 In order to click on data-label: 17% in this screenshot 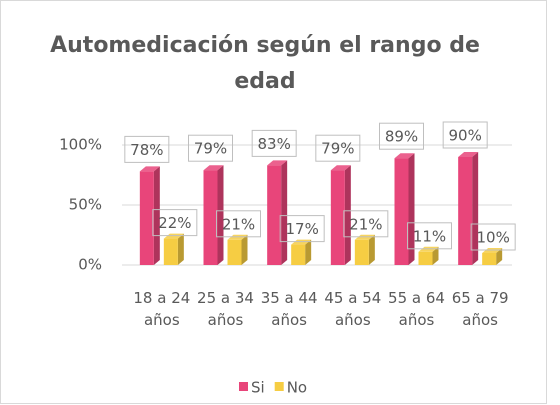, I will do `click(301, 229)`.